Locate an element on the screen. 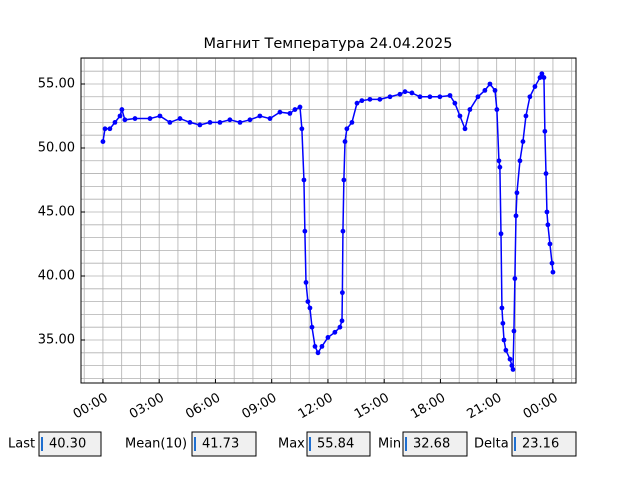 The image size is (640, 480). x-tick-label: 12:00 is located at coordinates (316, 407).